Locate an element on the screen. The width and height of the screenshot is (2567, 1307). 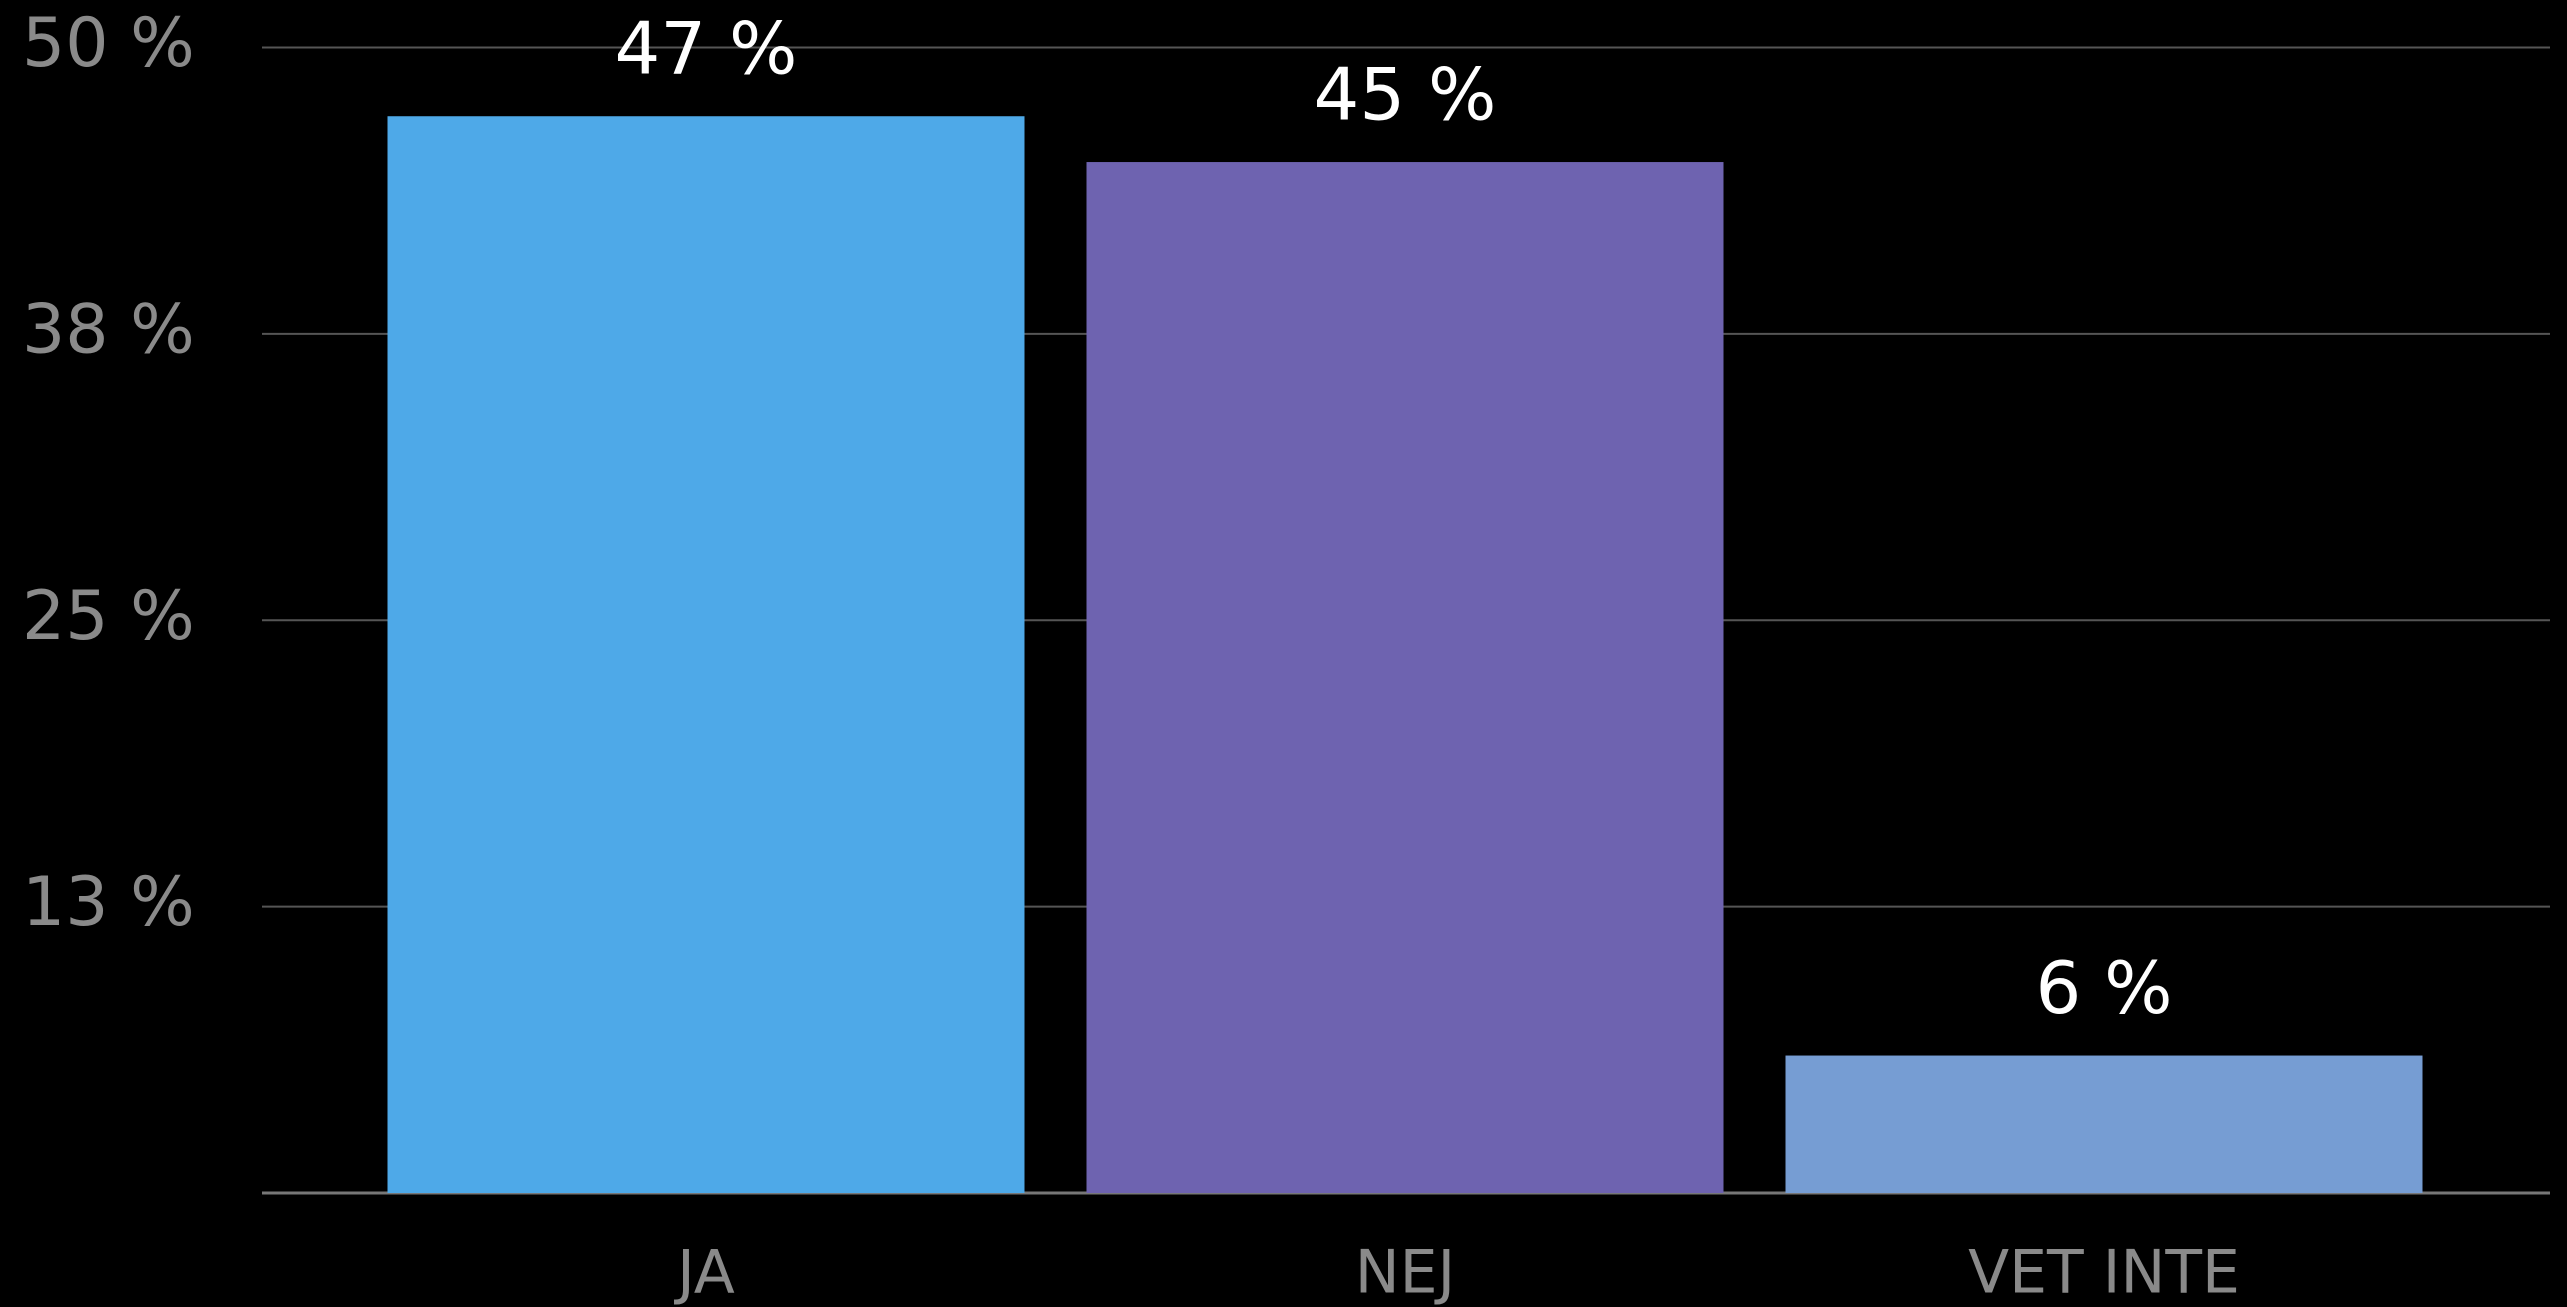
x-tick-label: VET INTE is located at coordinates (2104, 1272).